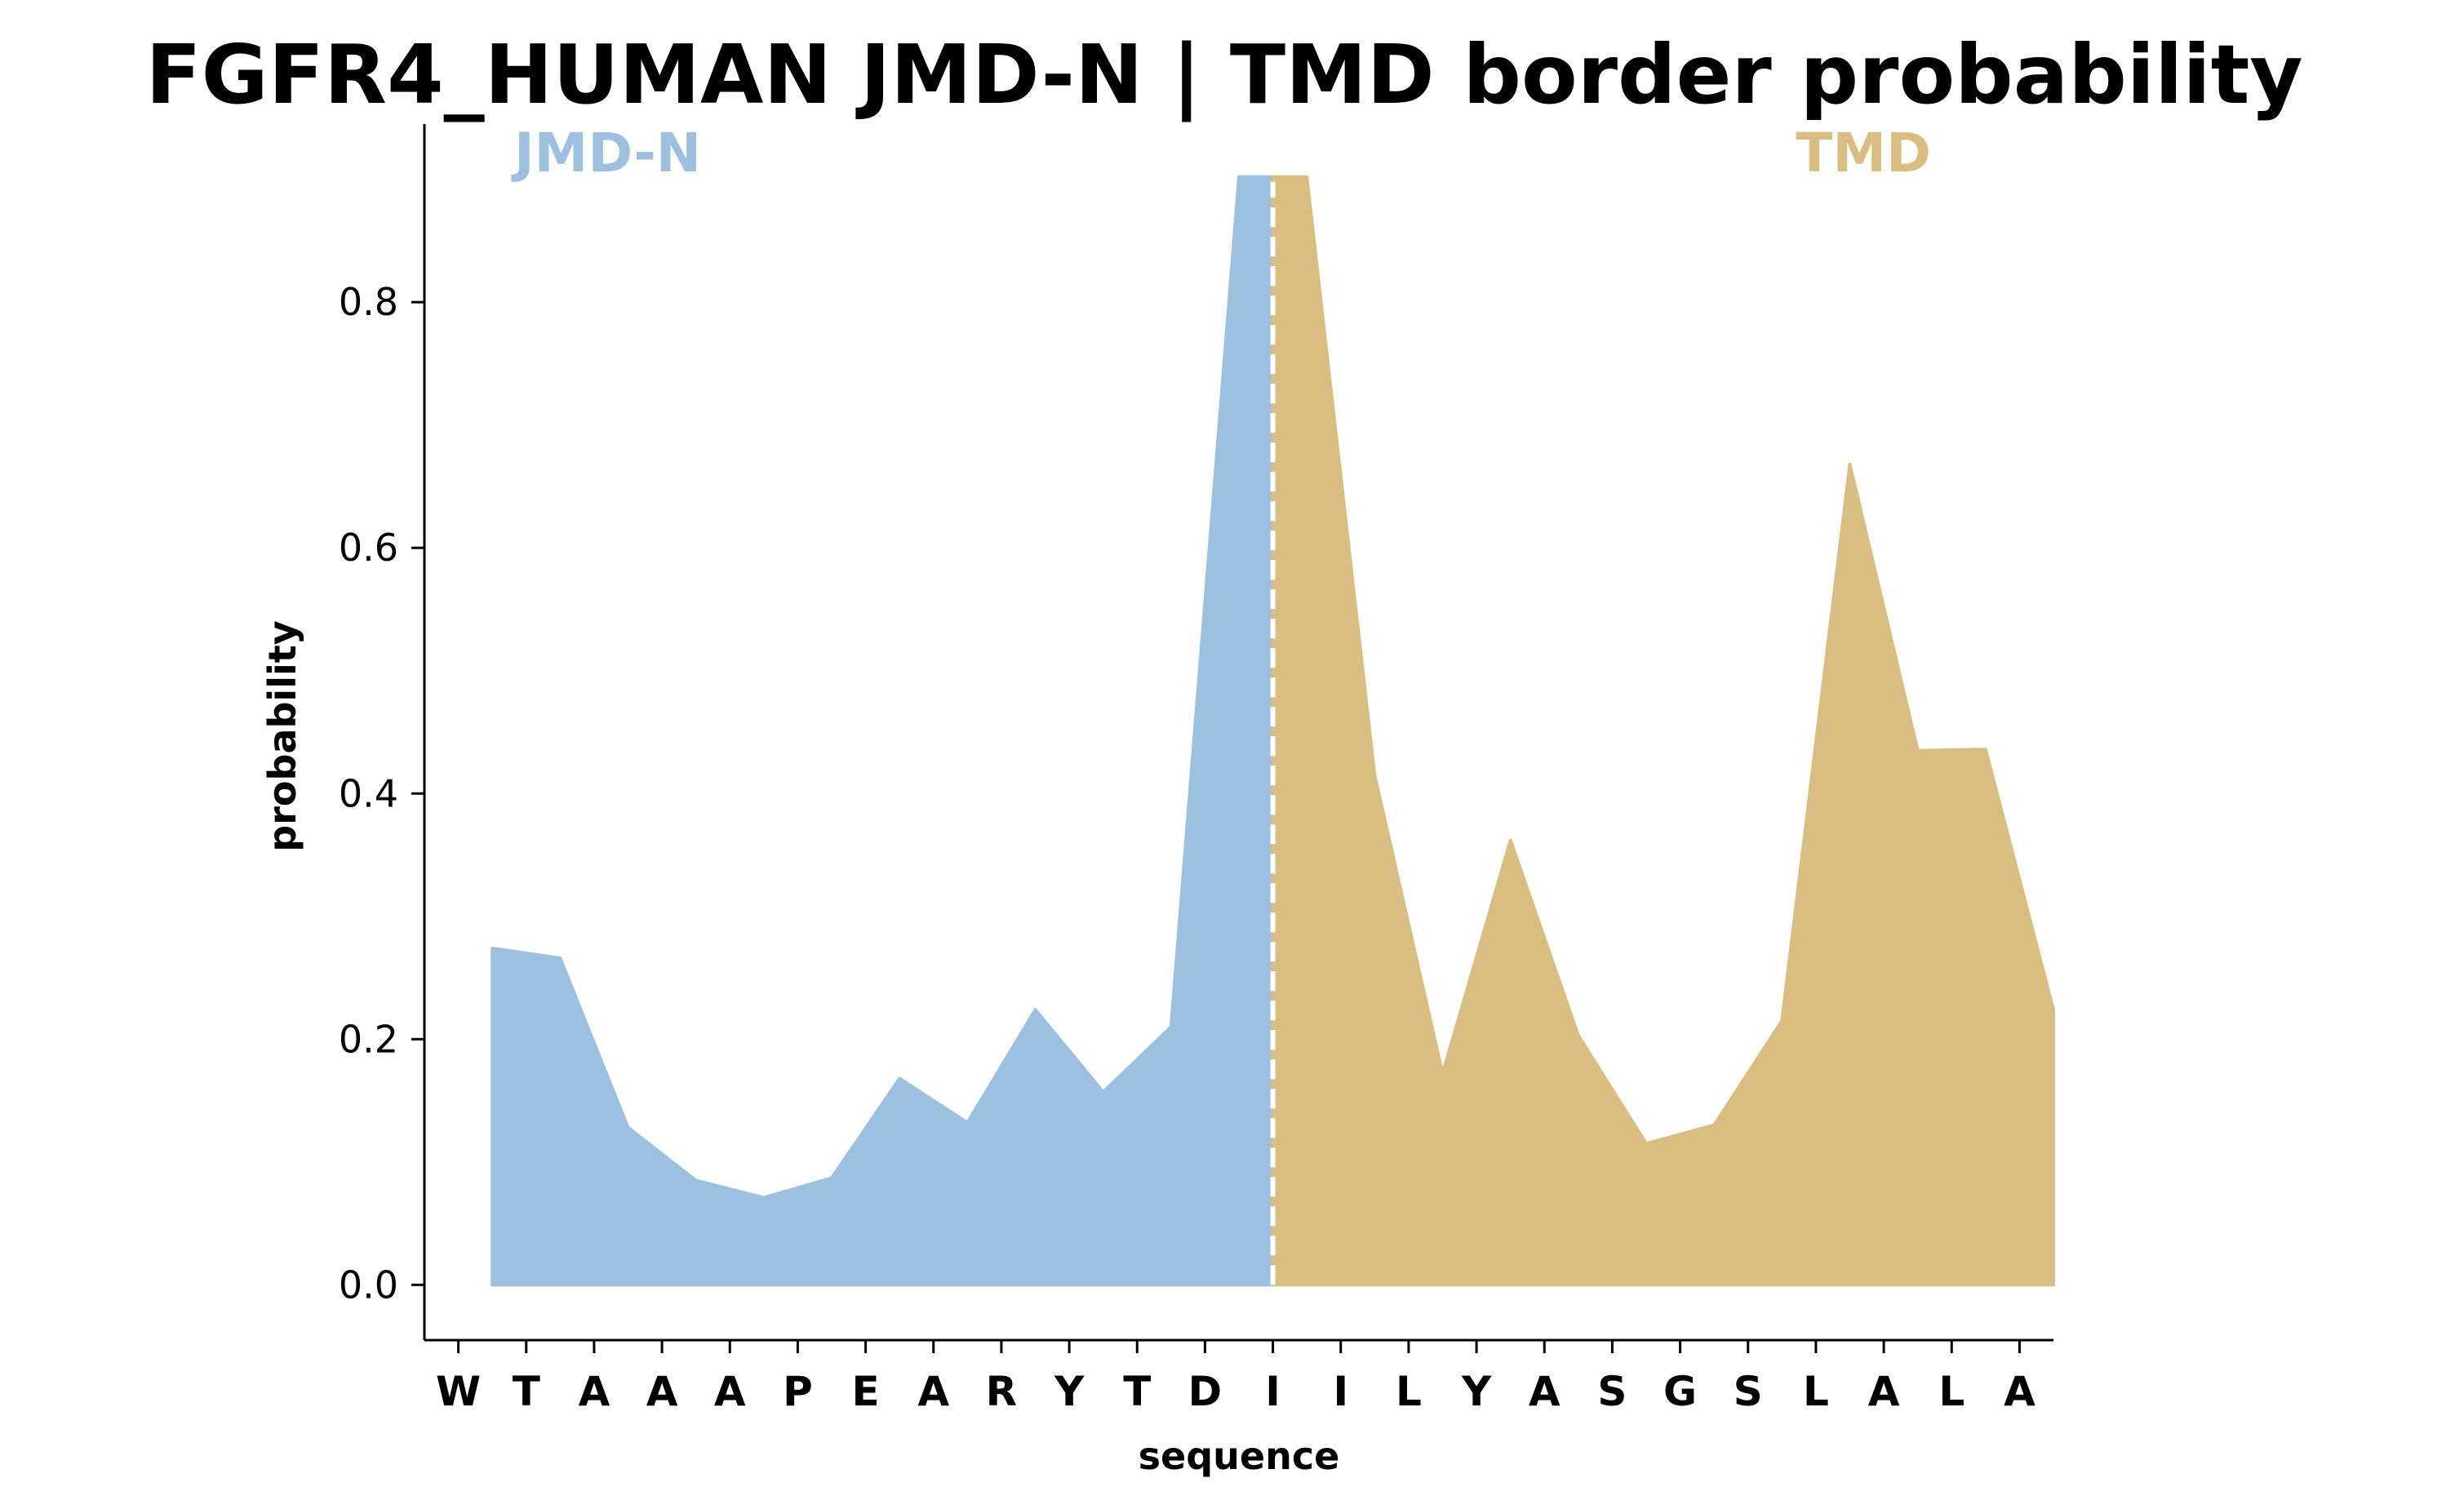 The height and width of the screenshot is (1505, 2464). What do you see at coordinates (369, 1039) in the screenshot?
I see `y-tick-label: 0.2` at bounding box center [369, 1039].